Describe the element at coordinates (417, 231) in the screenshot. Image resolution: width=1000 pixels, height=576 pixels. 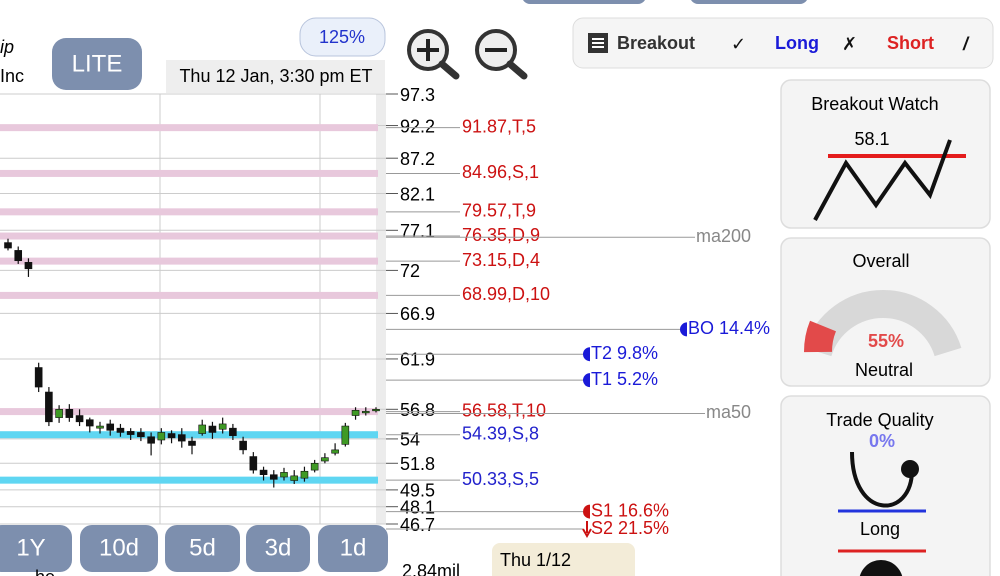
I see `y-tick-label: 77.1` at that location.